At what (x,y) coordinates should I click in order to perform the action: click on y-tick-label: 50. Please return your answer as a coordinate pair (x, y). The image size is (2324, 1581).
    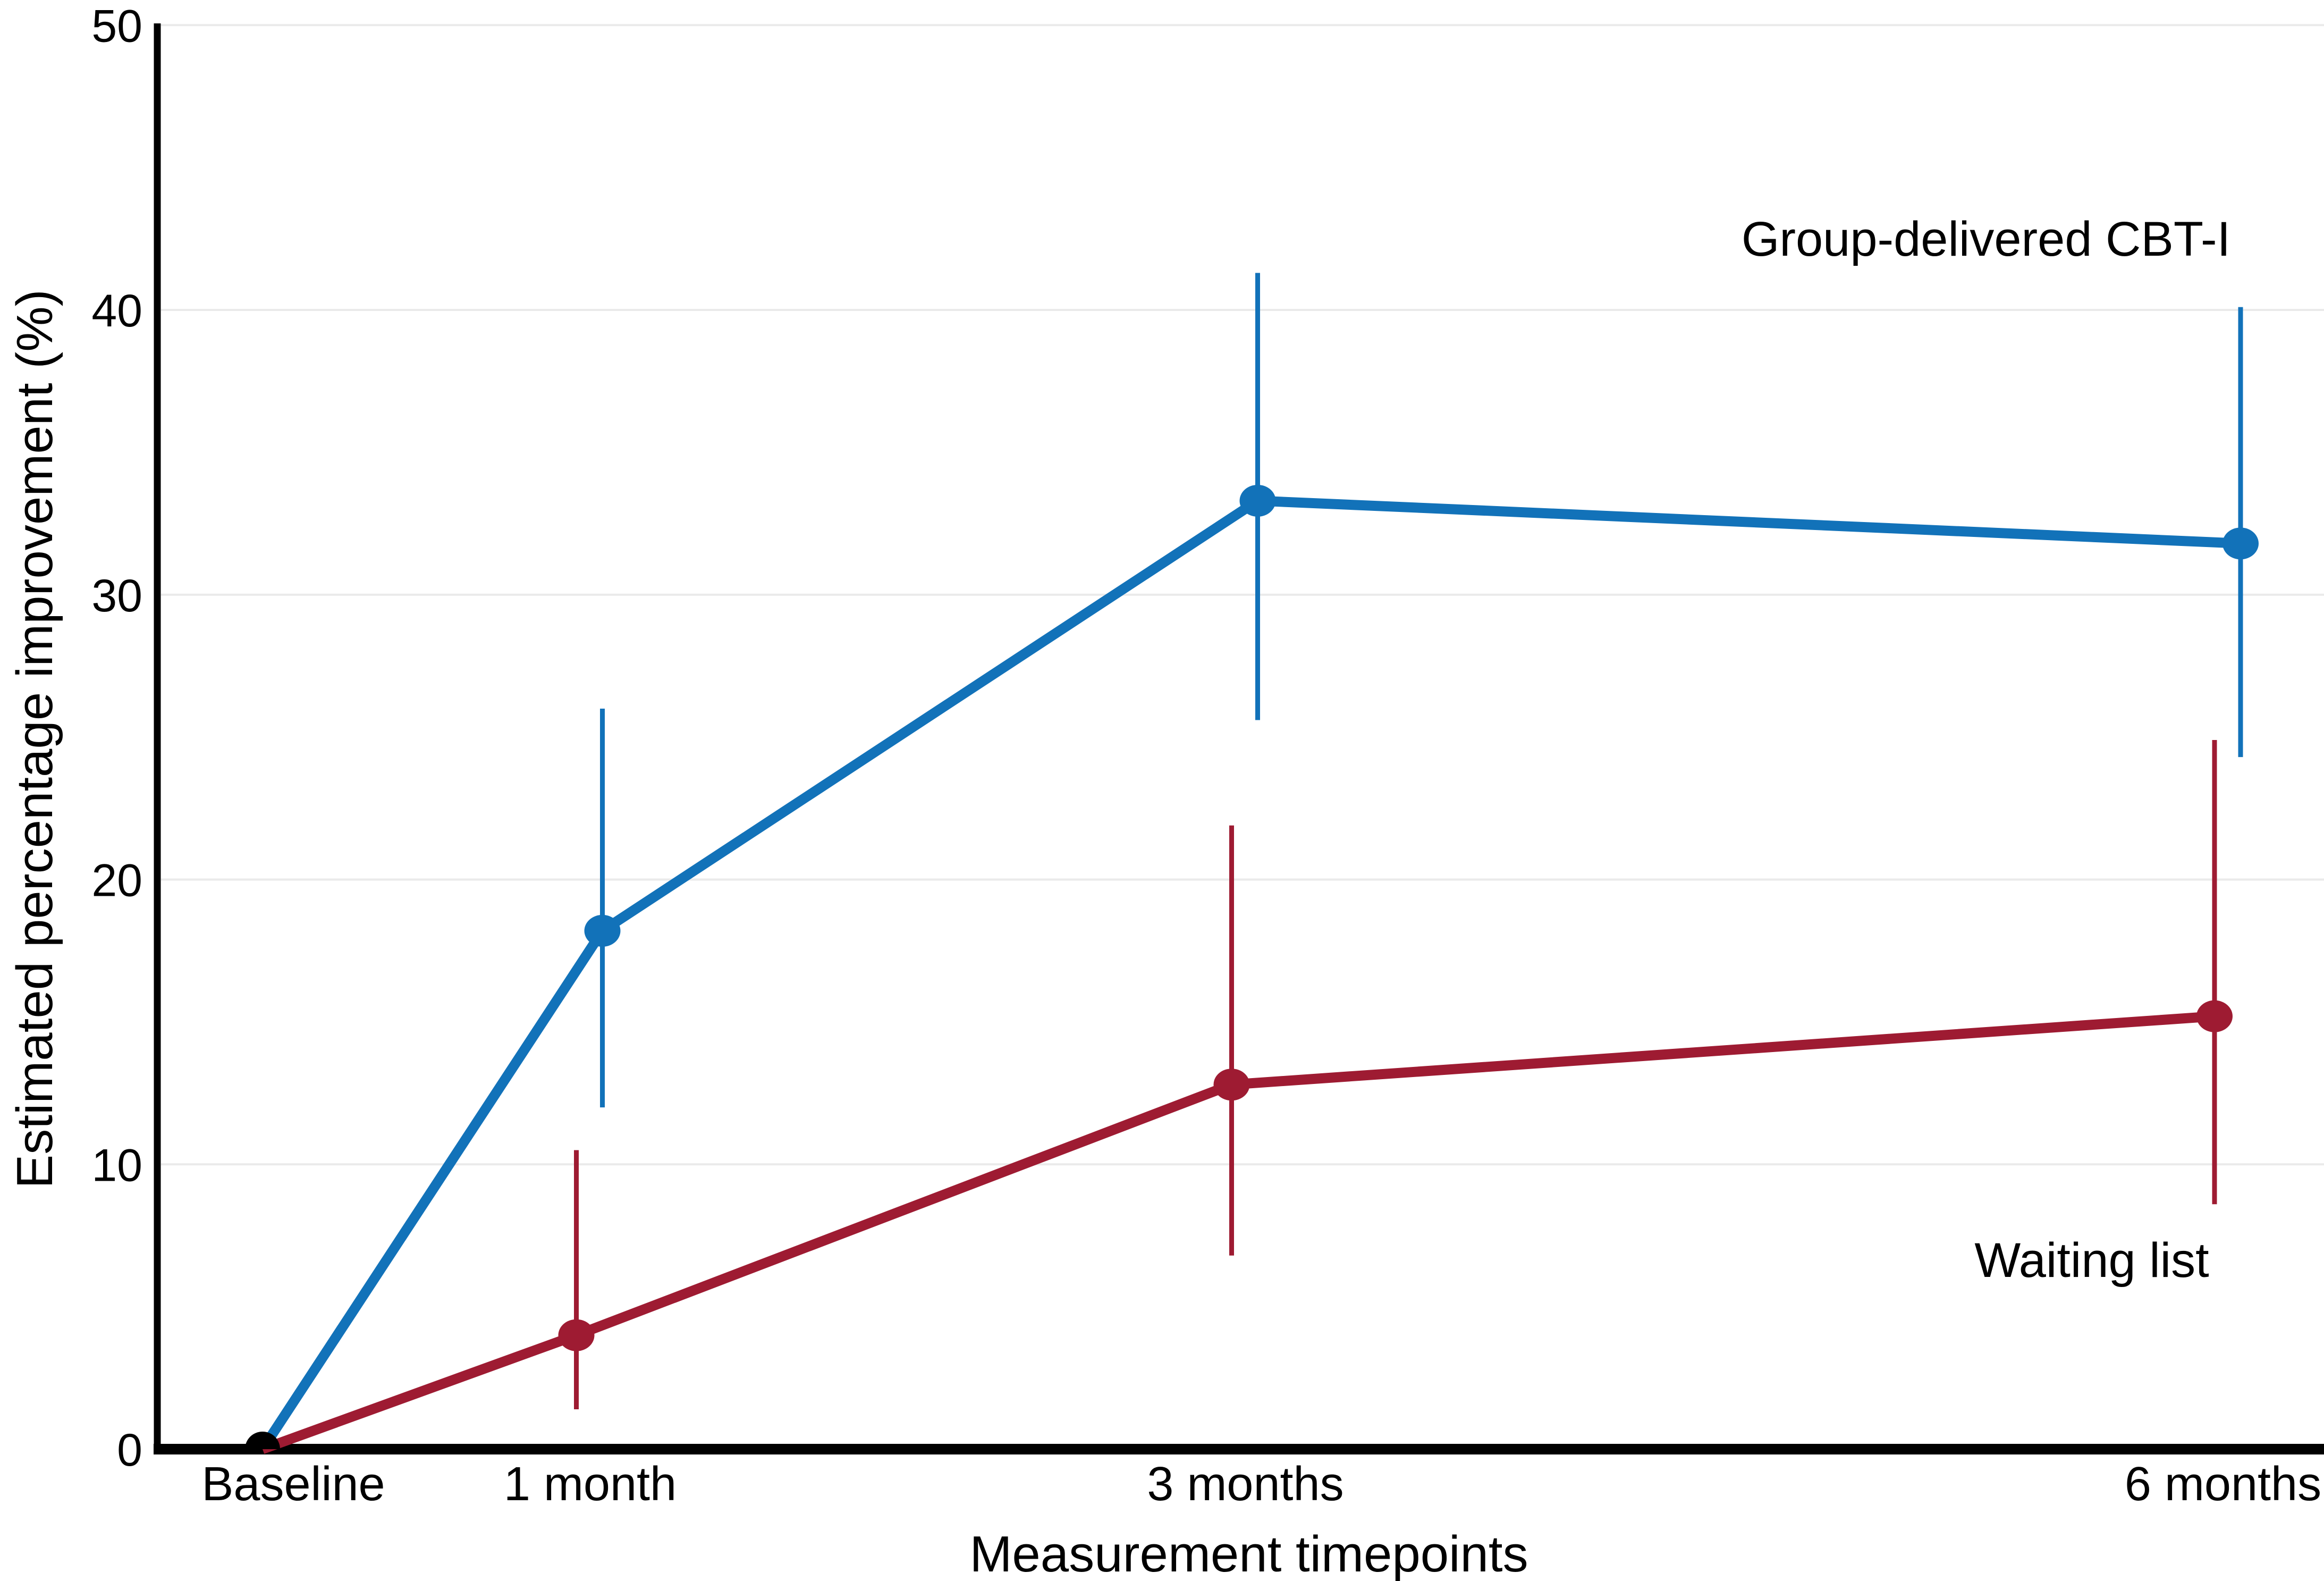
    Looking at the image, I should click on (116, 27).